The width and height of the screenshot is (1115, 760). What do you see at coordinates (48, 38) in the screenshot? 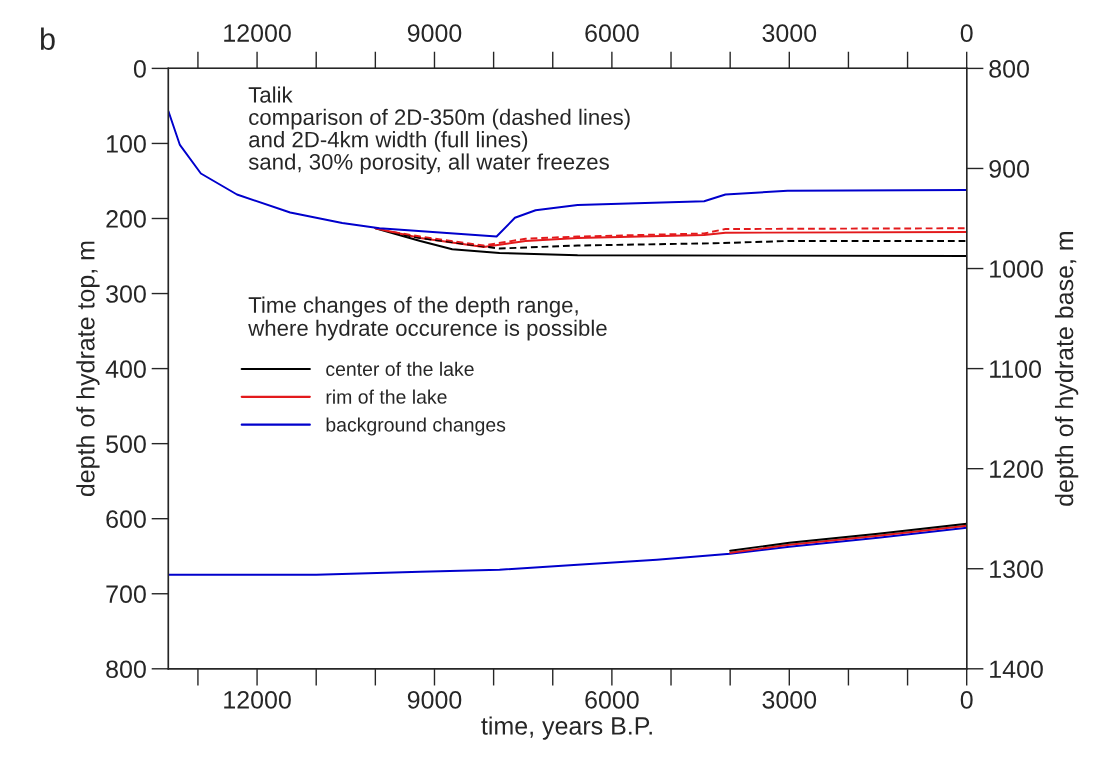
I see `text: b` at bounding box center [48, 38].